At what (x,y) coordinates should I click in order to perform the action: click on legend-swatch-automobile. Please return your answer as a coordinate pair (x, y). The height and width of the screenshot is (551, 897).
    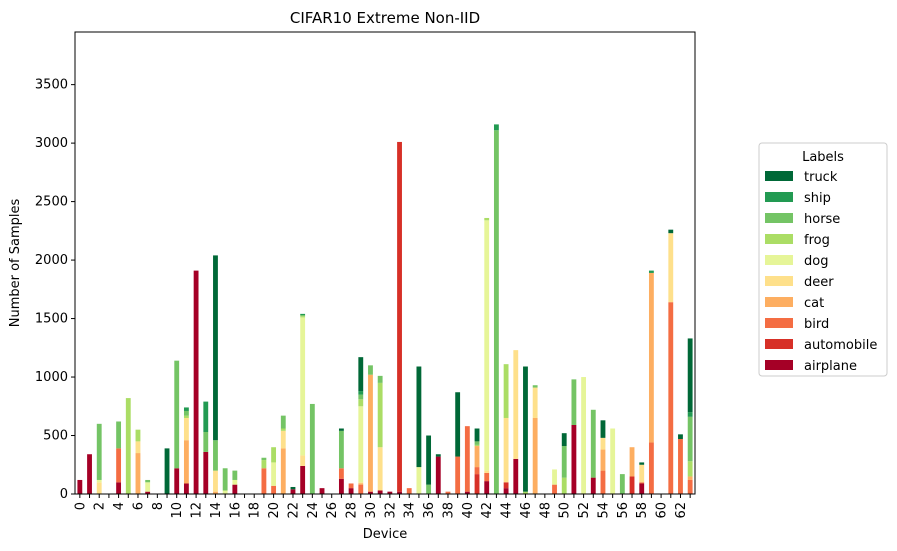
    Looking at the image, I should click on (779, 344).